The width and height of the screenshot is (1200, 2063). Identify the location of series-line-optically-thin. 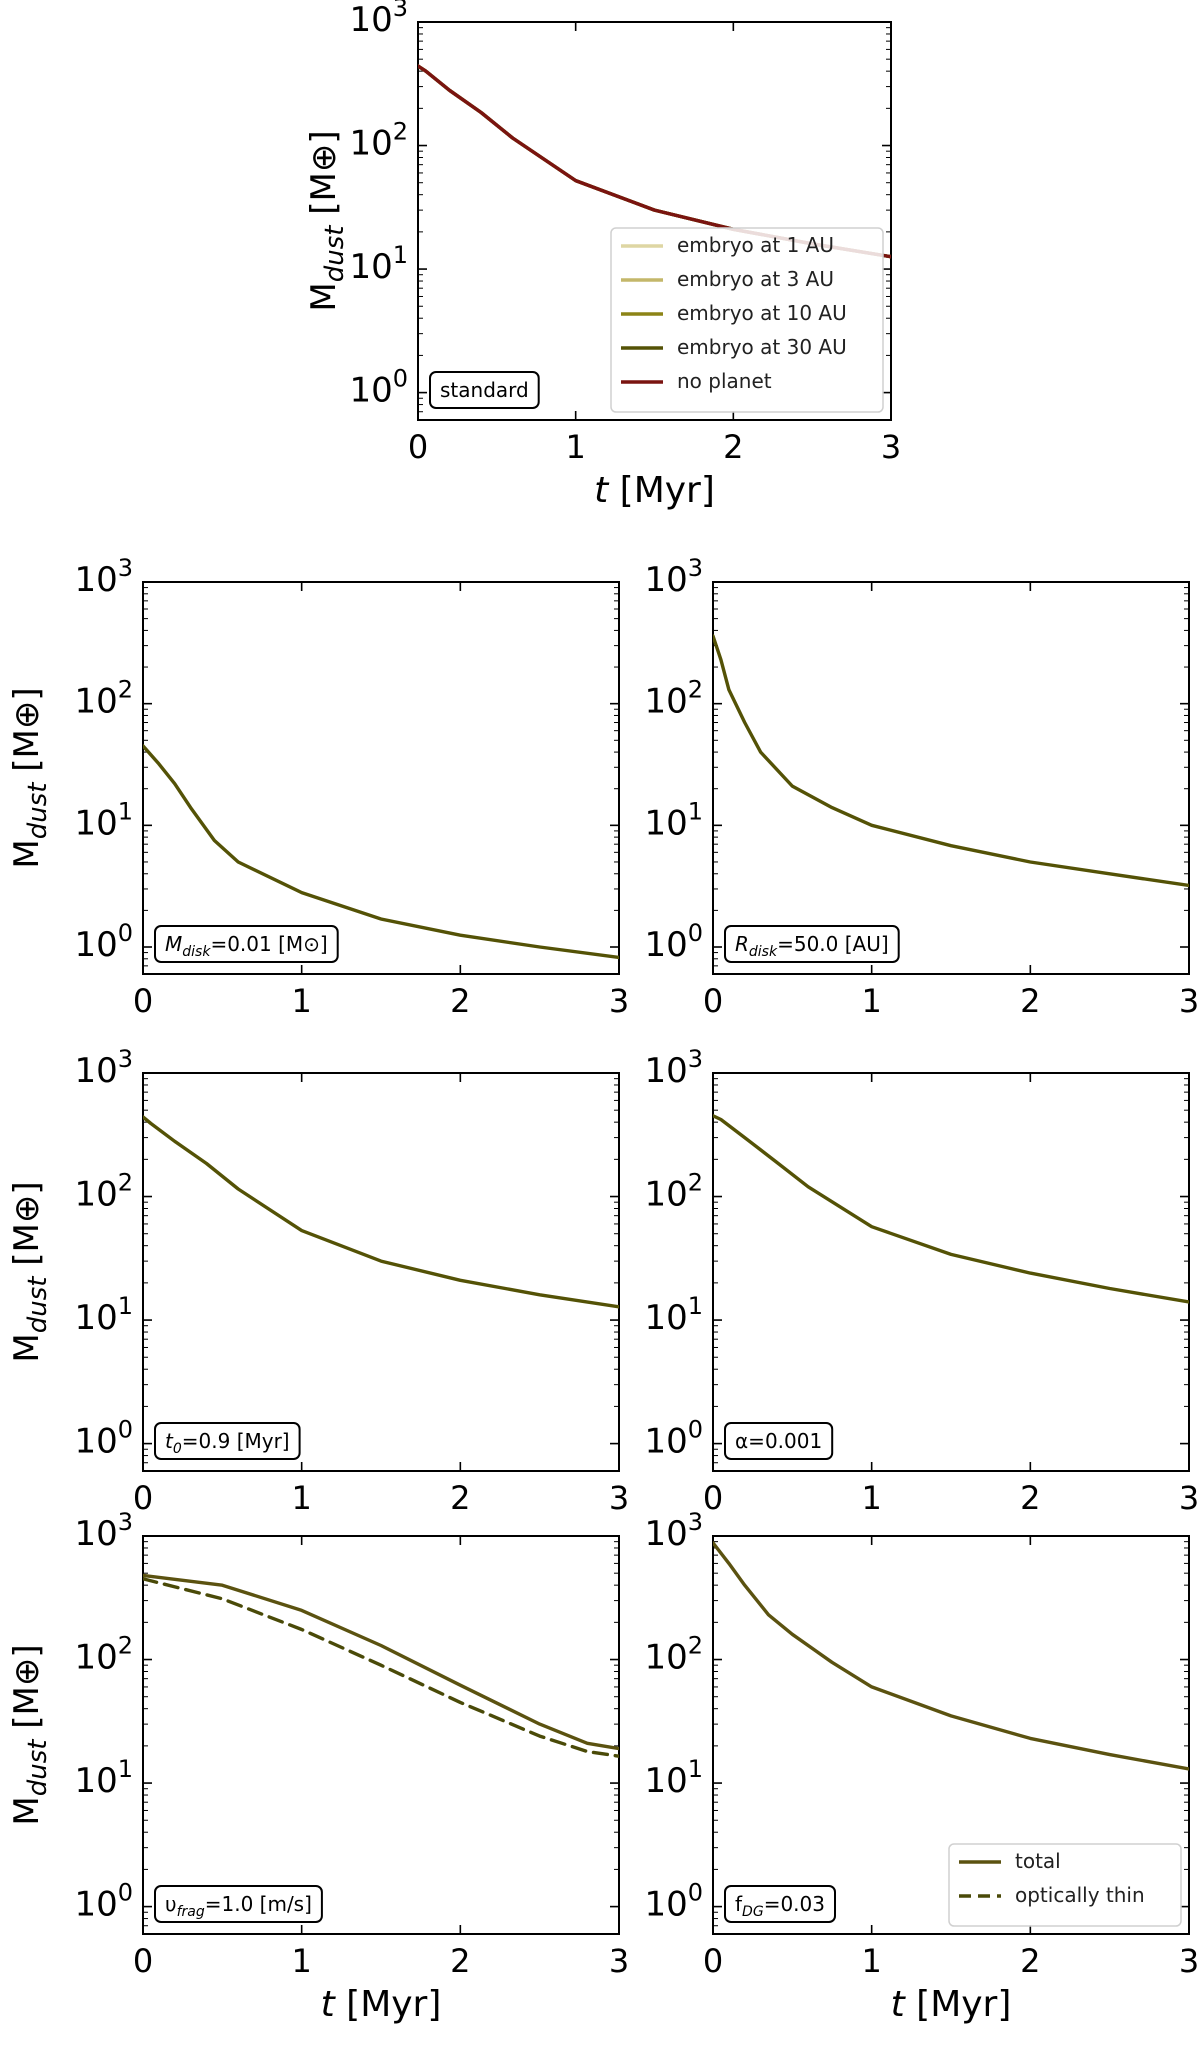
(381, 1667).